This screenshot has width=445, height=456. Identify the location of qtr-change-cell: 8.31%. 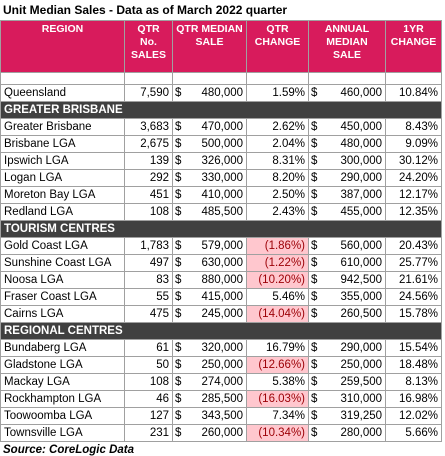
(278, 161).